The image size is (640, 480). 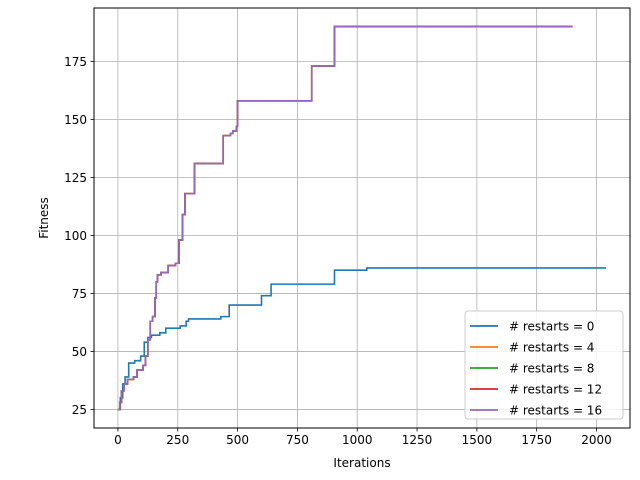 What do you see at coordinates (75, 62) in the screenshot?
I see `y-tick-label: 175` at bounding box center [75, 62].